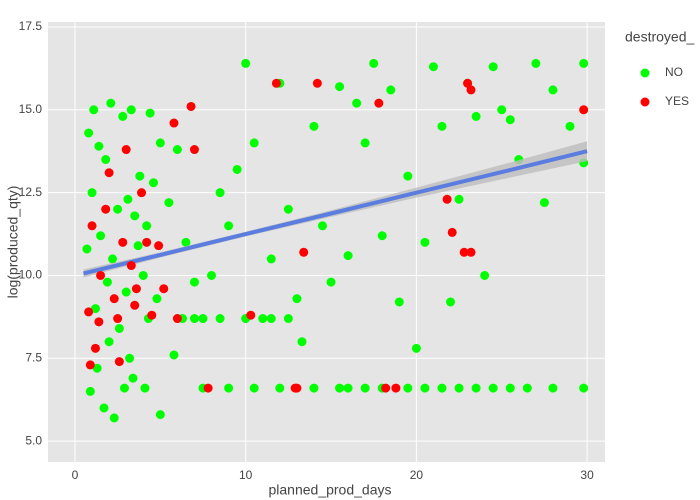  I want to click on x-tick-label: 30, so click(587, 475).